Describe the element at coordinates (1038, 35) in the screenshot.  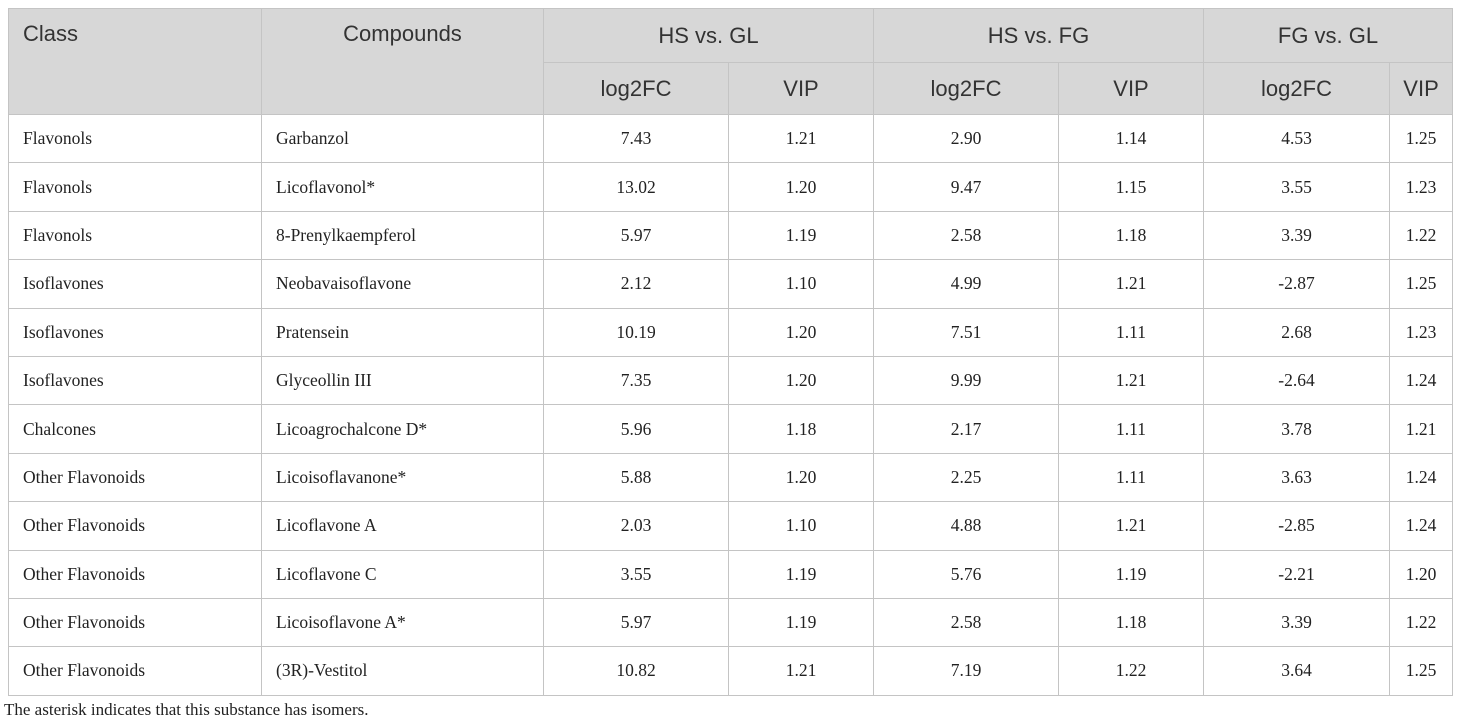
I see `header-group: HS vs. FG` at that location.